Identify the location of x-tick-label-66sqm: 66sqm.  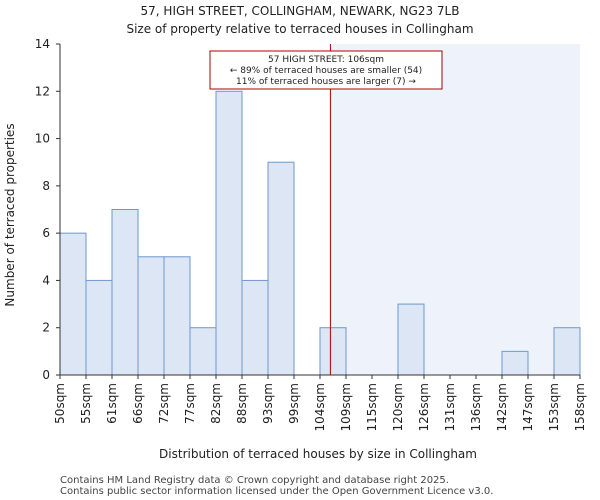
(138, 403).